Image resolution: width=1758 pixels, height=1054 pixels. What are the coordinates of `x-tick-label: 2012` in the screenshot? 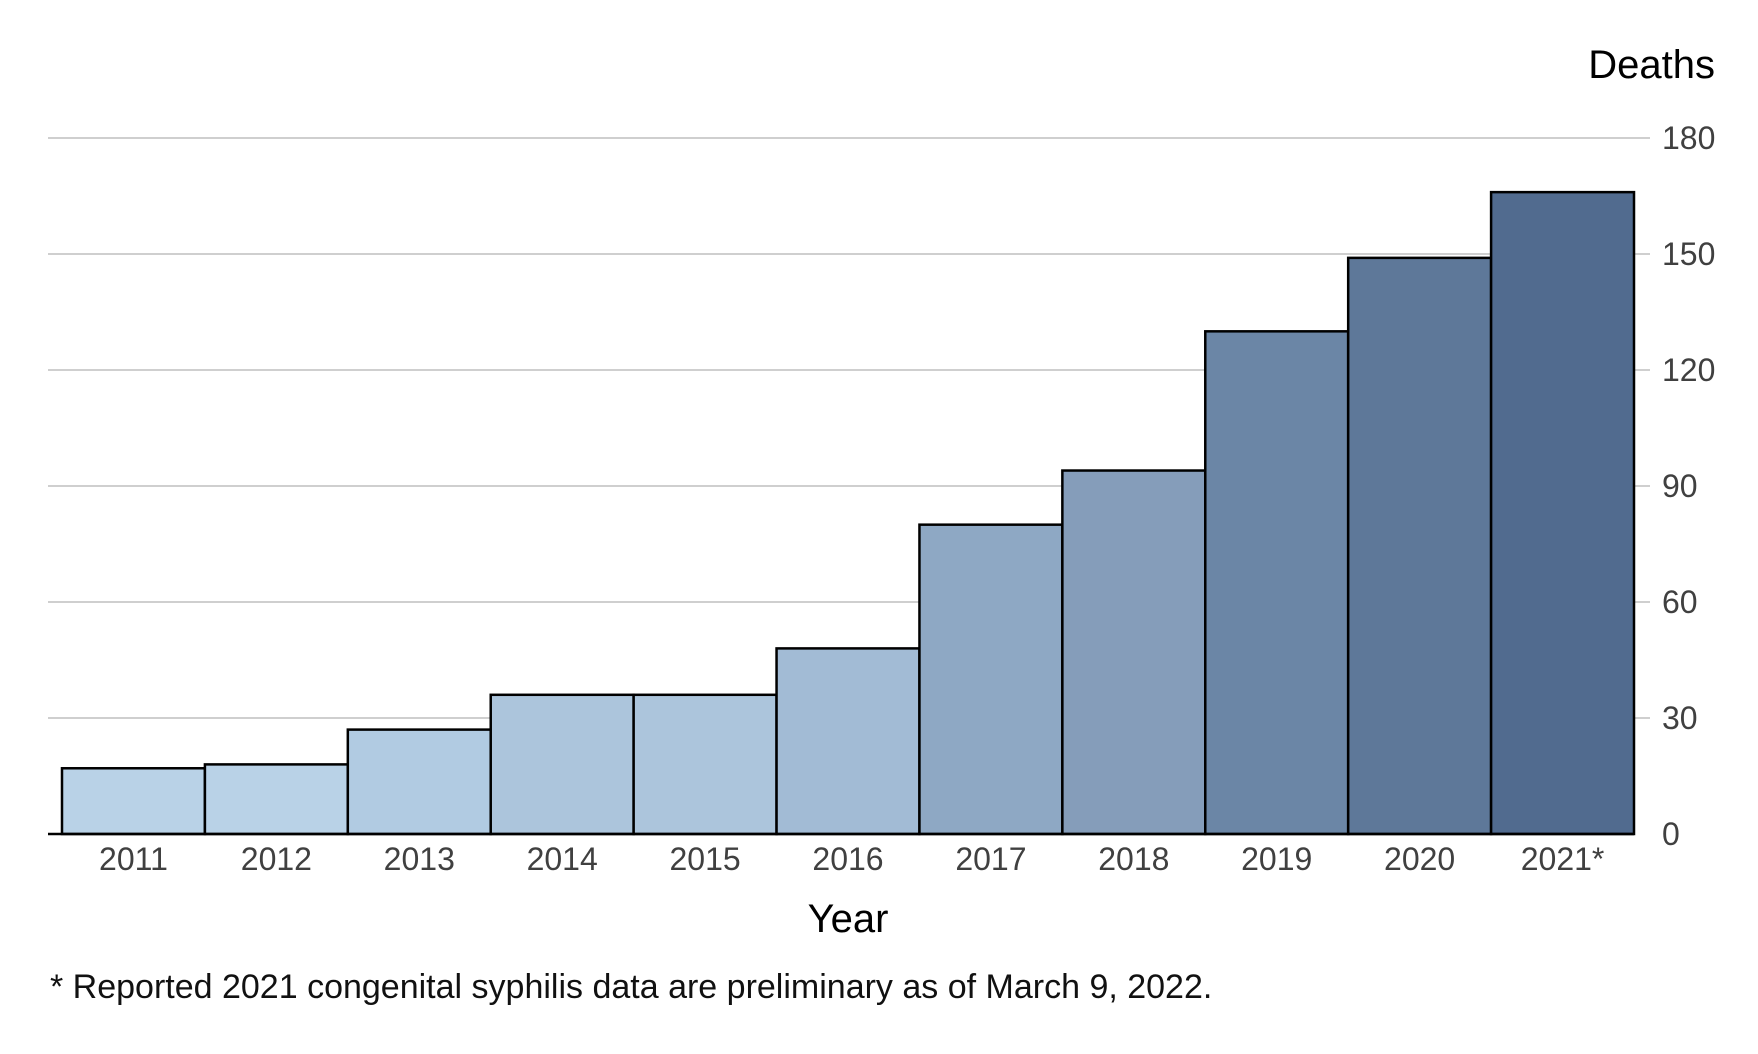 It's located at (276, 859).